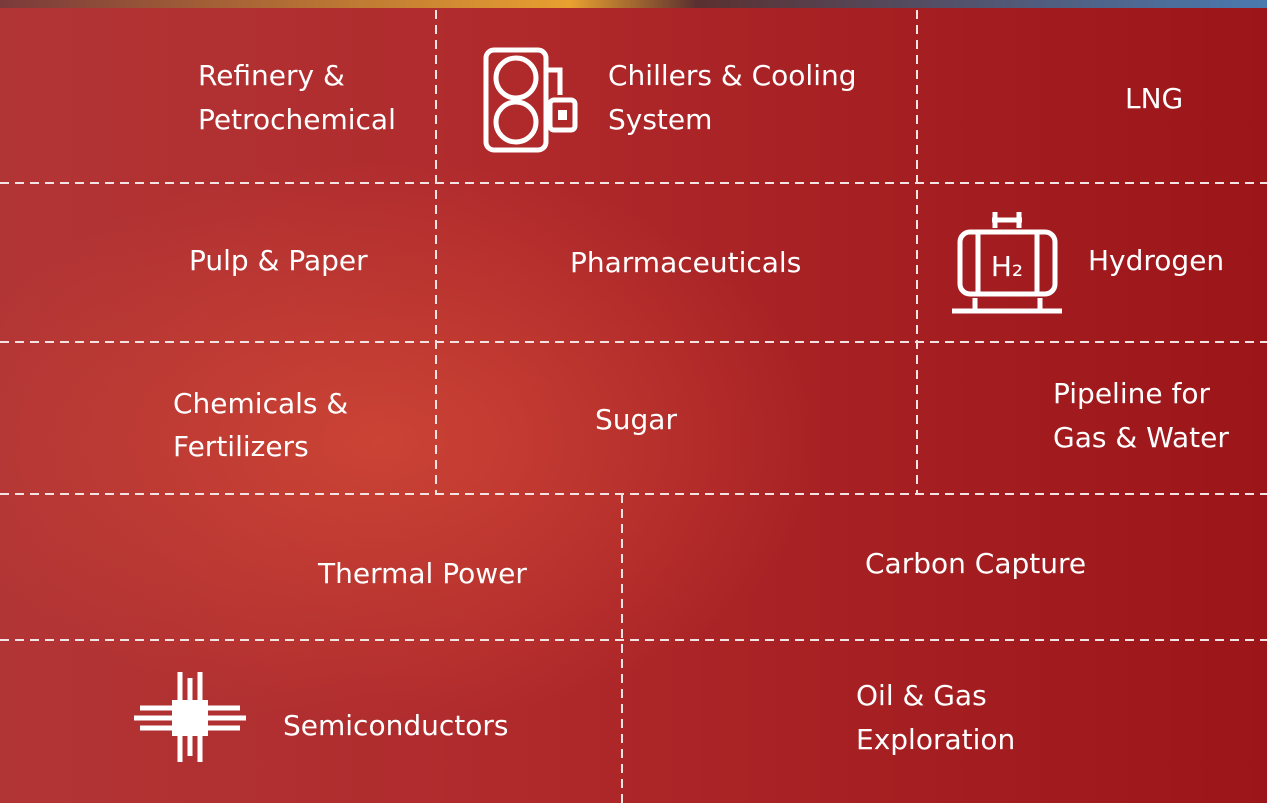 The image size is (1267, 803). Describe the element at coordinates (685, 262) in the screenshot. I see `industry-label: Pharmaceuticals` at that location.